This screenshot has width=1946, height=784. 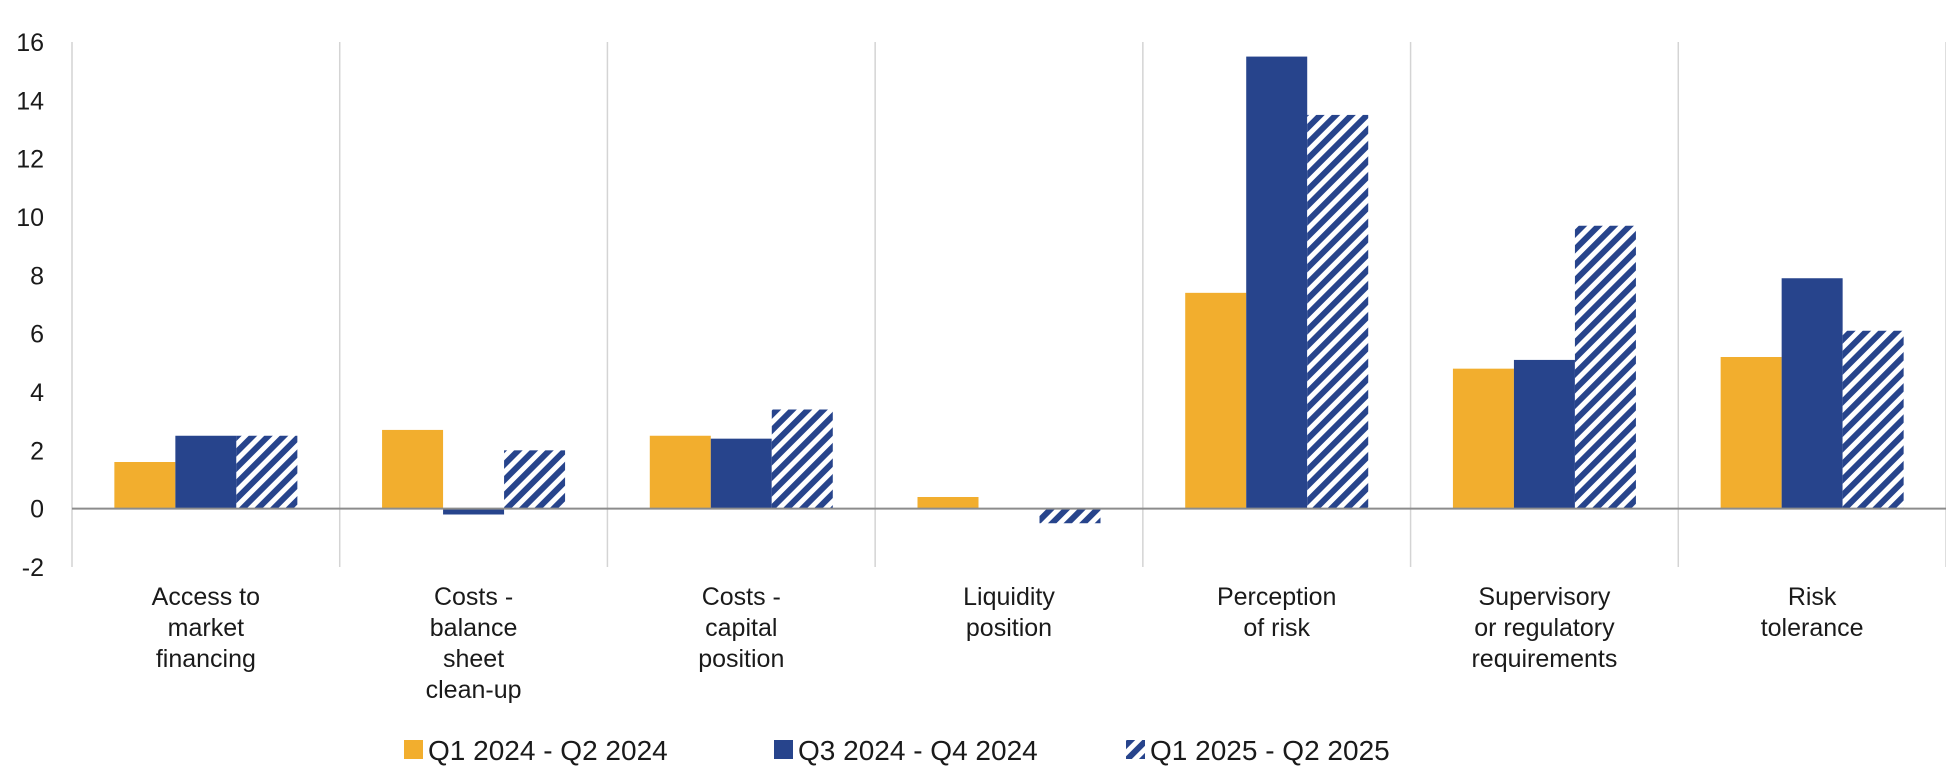 I want to click on y-tick-label: 6, so click(x=37, y=335).